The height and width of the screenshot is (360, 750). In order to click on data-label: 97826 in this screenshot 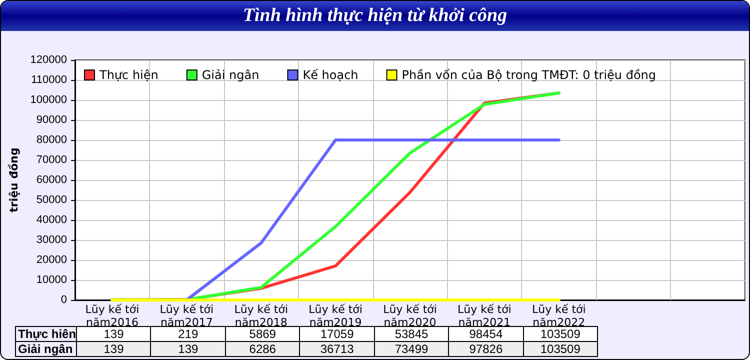, I will do `click(486, 349)`.